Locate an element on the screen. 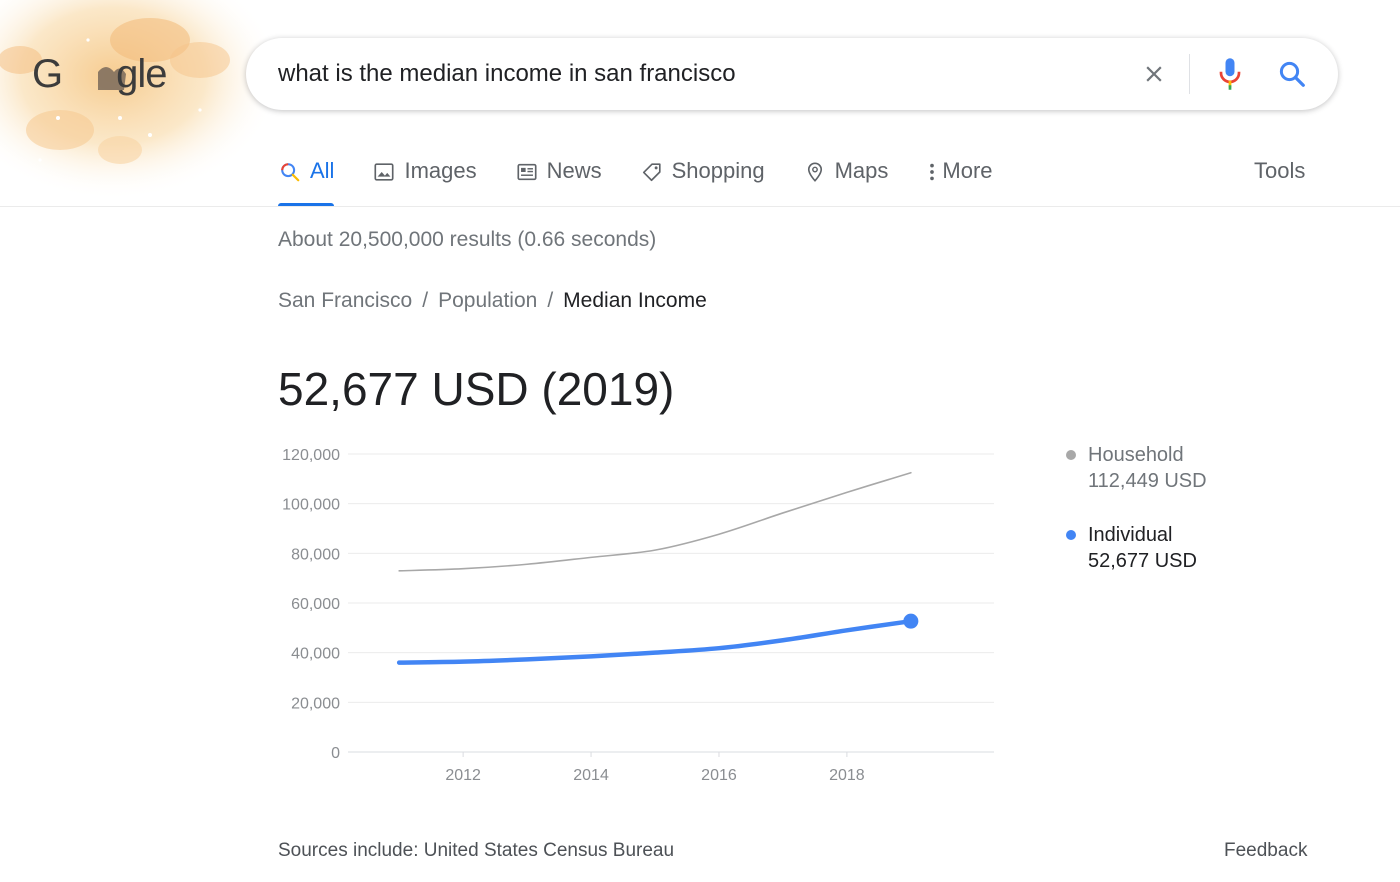  tab-images: Images is located at coordinates (424, 178).